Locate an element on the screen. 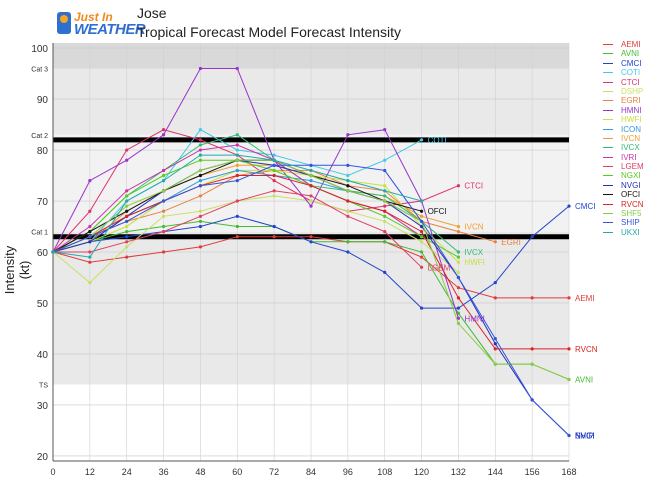  data-point-ofci is located at coordinates (90, 232).